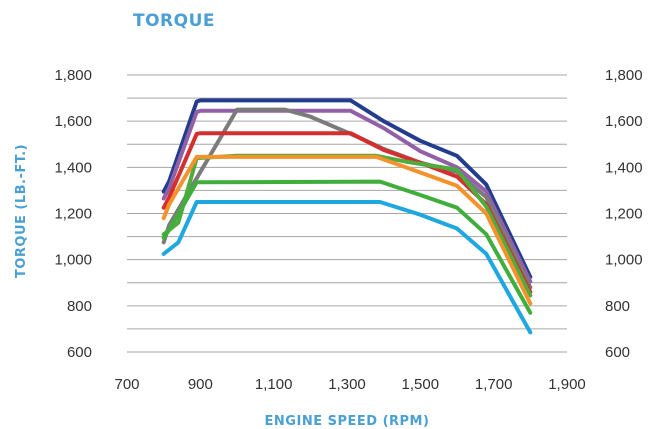  I want to click on y-tick-label-left: 1,200, so click(73, 214).